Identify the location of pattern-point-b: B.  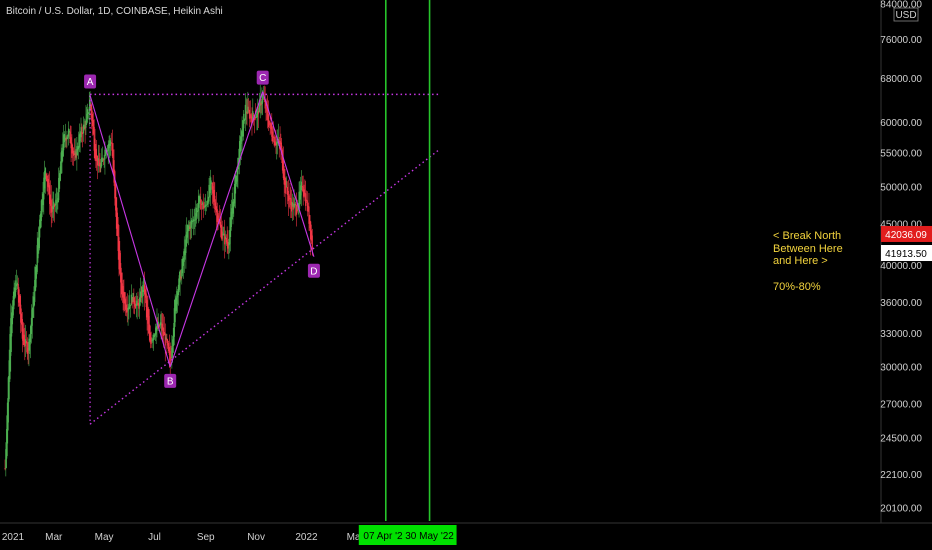
(170, 380).